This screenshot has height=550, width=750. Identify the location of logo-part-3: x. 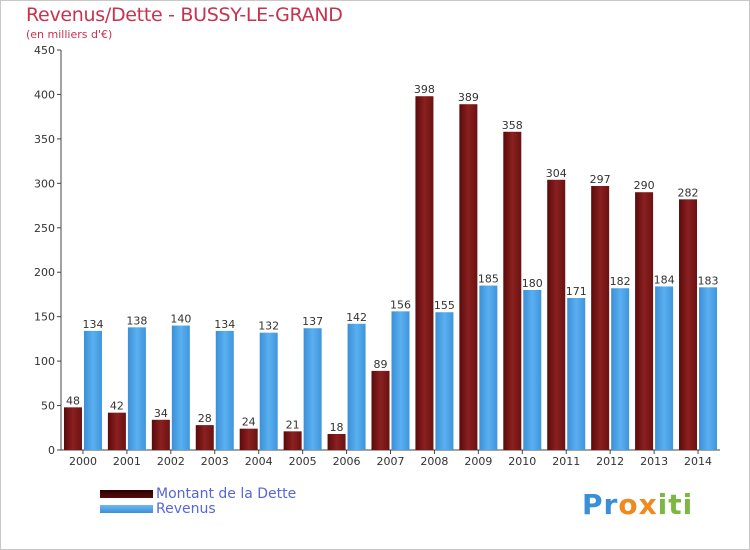
(648, 504).